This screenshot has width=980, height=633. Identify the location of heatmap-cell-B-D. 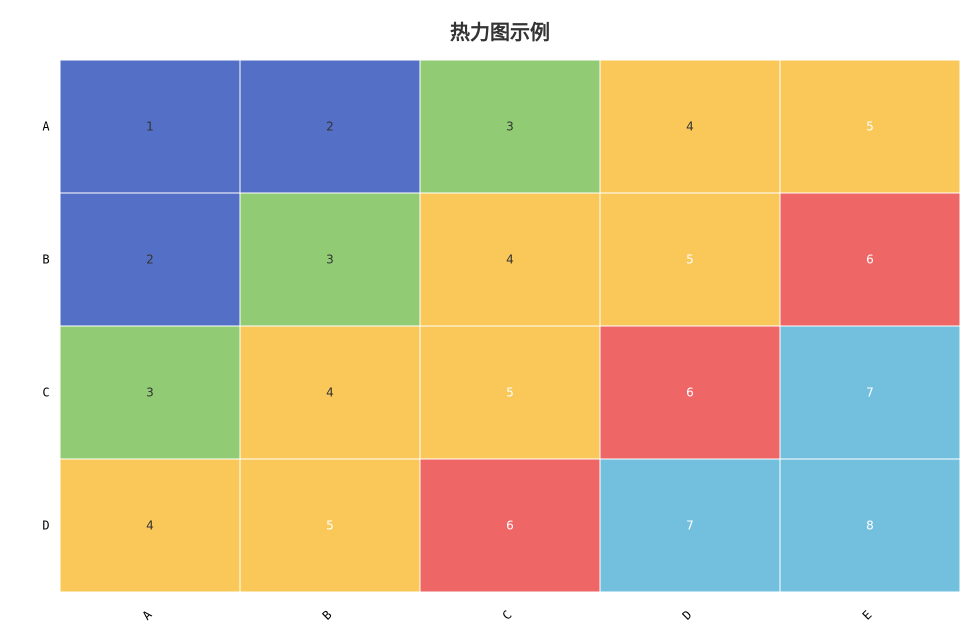
(690, 259).